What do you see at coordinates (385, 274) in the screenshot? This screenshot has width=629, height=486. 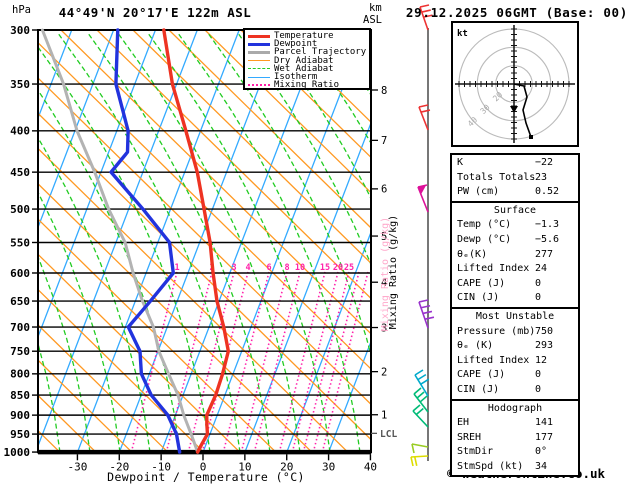 I see `mixing-ratio-axis-label-echo: Mixing Ratio (g/kg)` at bounding box center [385, 274].